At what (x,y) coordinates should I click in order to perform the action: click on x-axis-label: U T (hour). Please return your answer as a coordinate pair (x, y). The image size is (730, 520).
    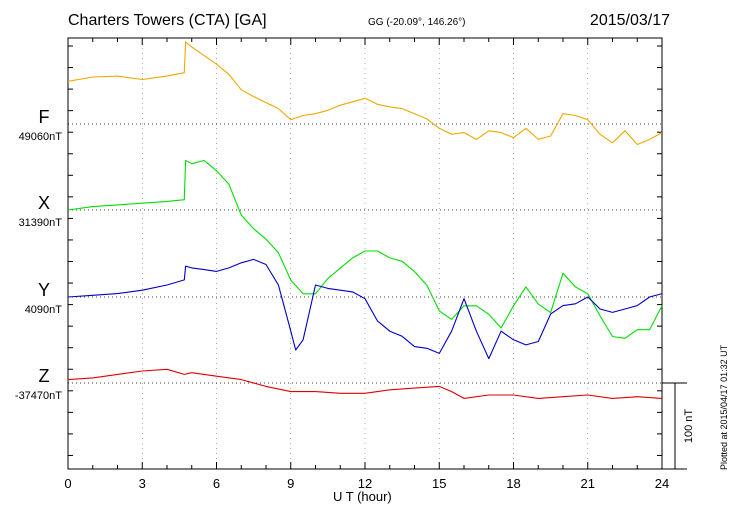
    Looking at the image, I should click on (362, 496).